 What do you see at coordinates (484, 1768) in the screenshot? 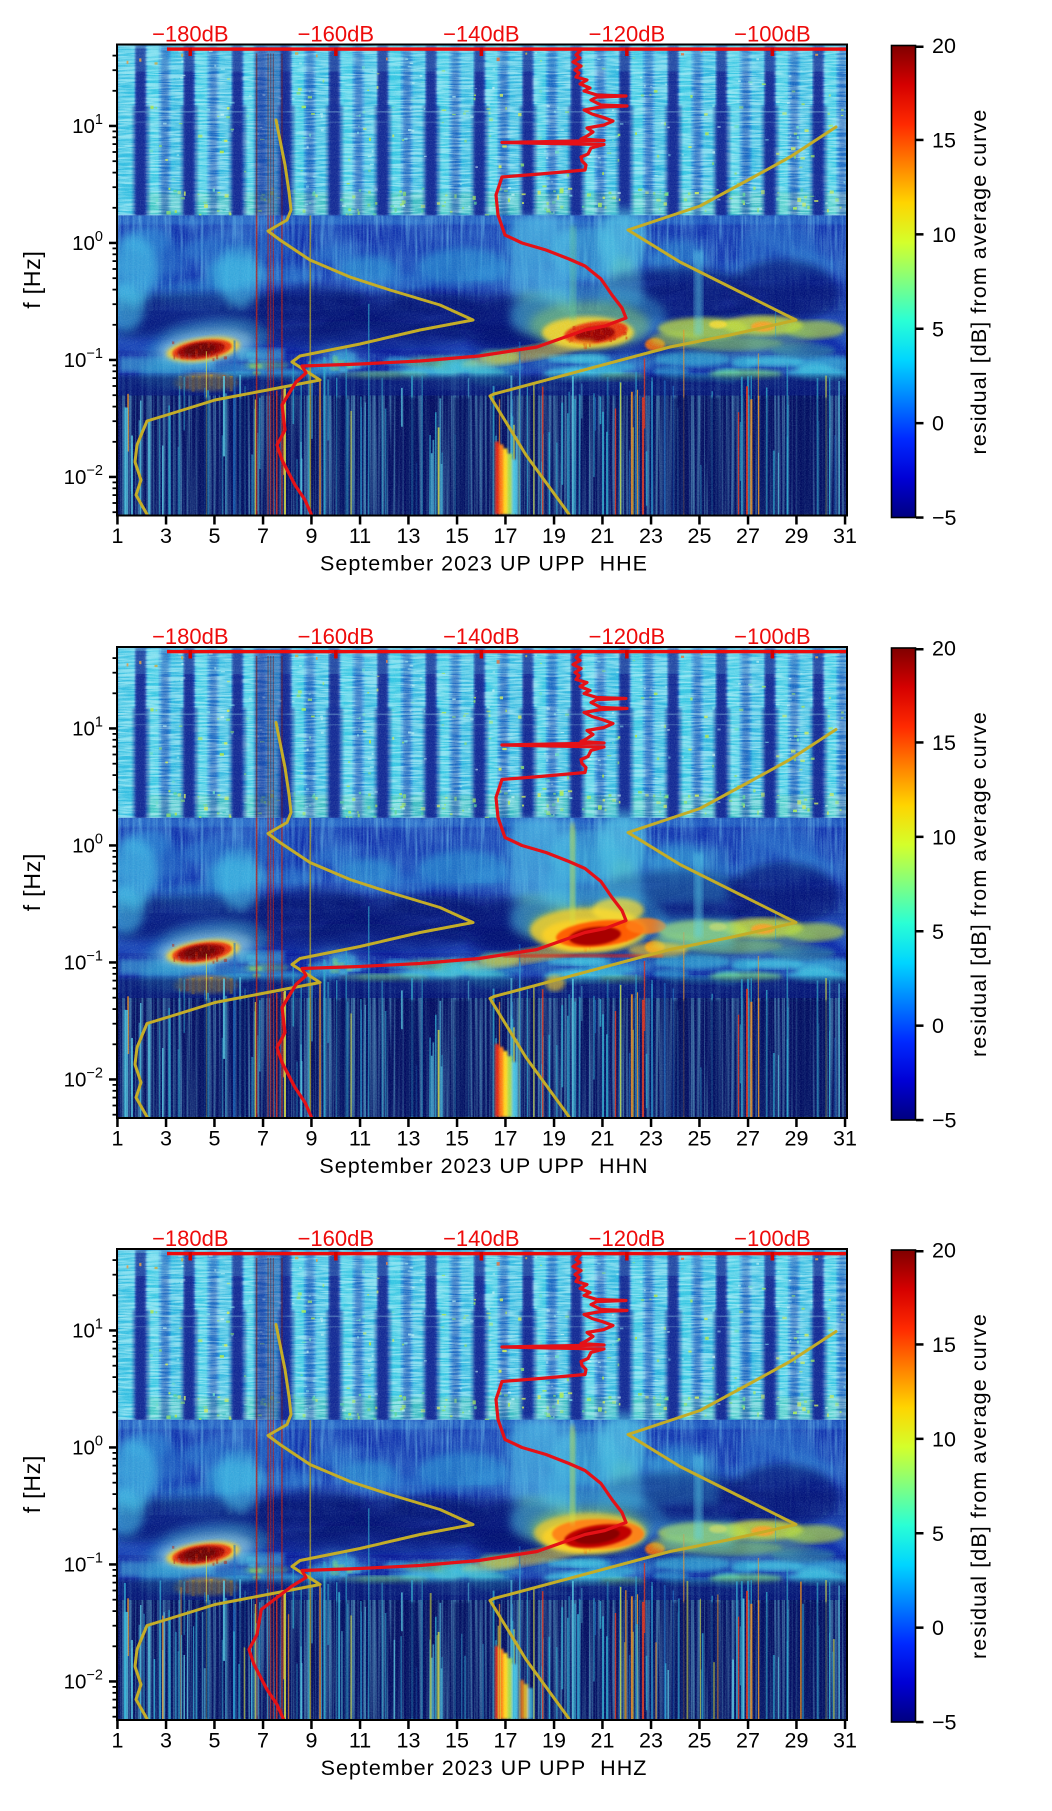
I see `svg-text: September 2023 UP UPP HHZ` at bounding box center [484, 1768].